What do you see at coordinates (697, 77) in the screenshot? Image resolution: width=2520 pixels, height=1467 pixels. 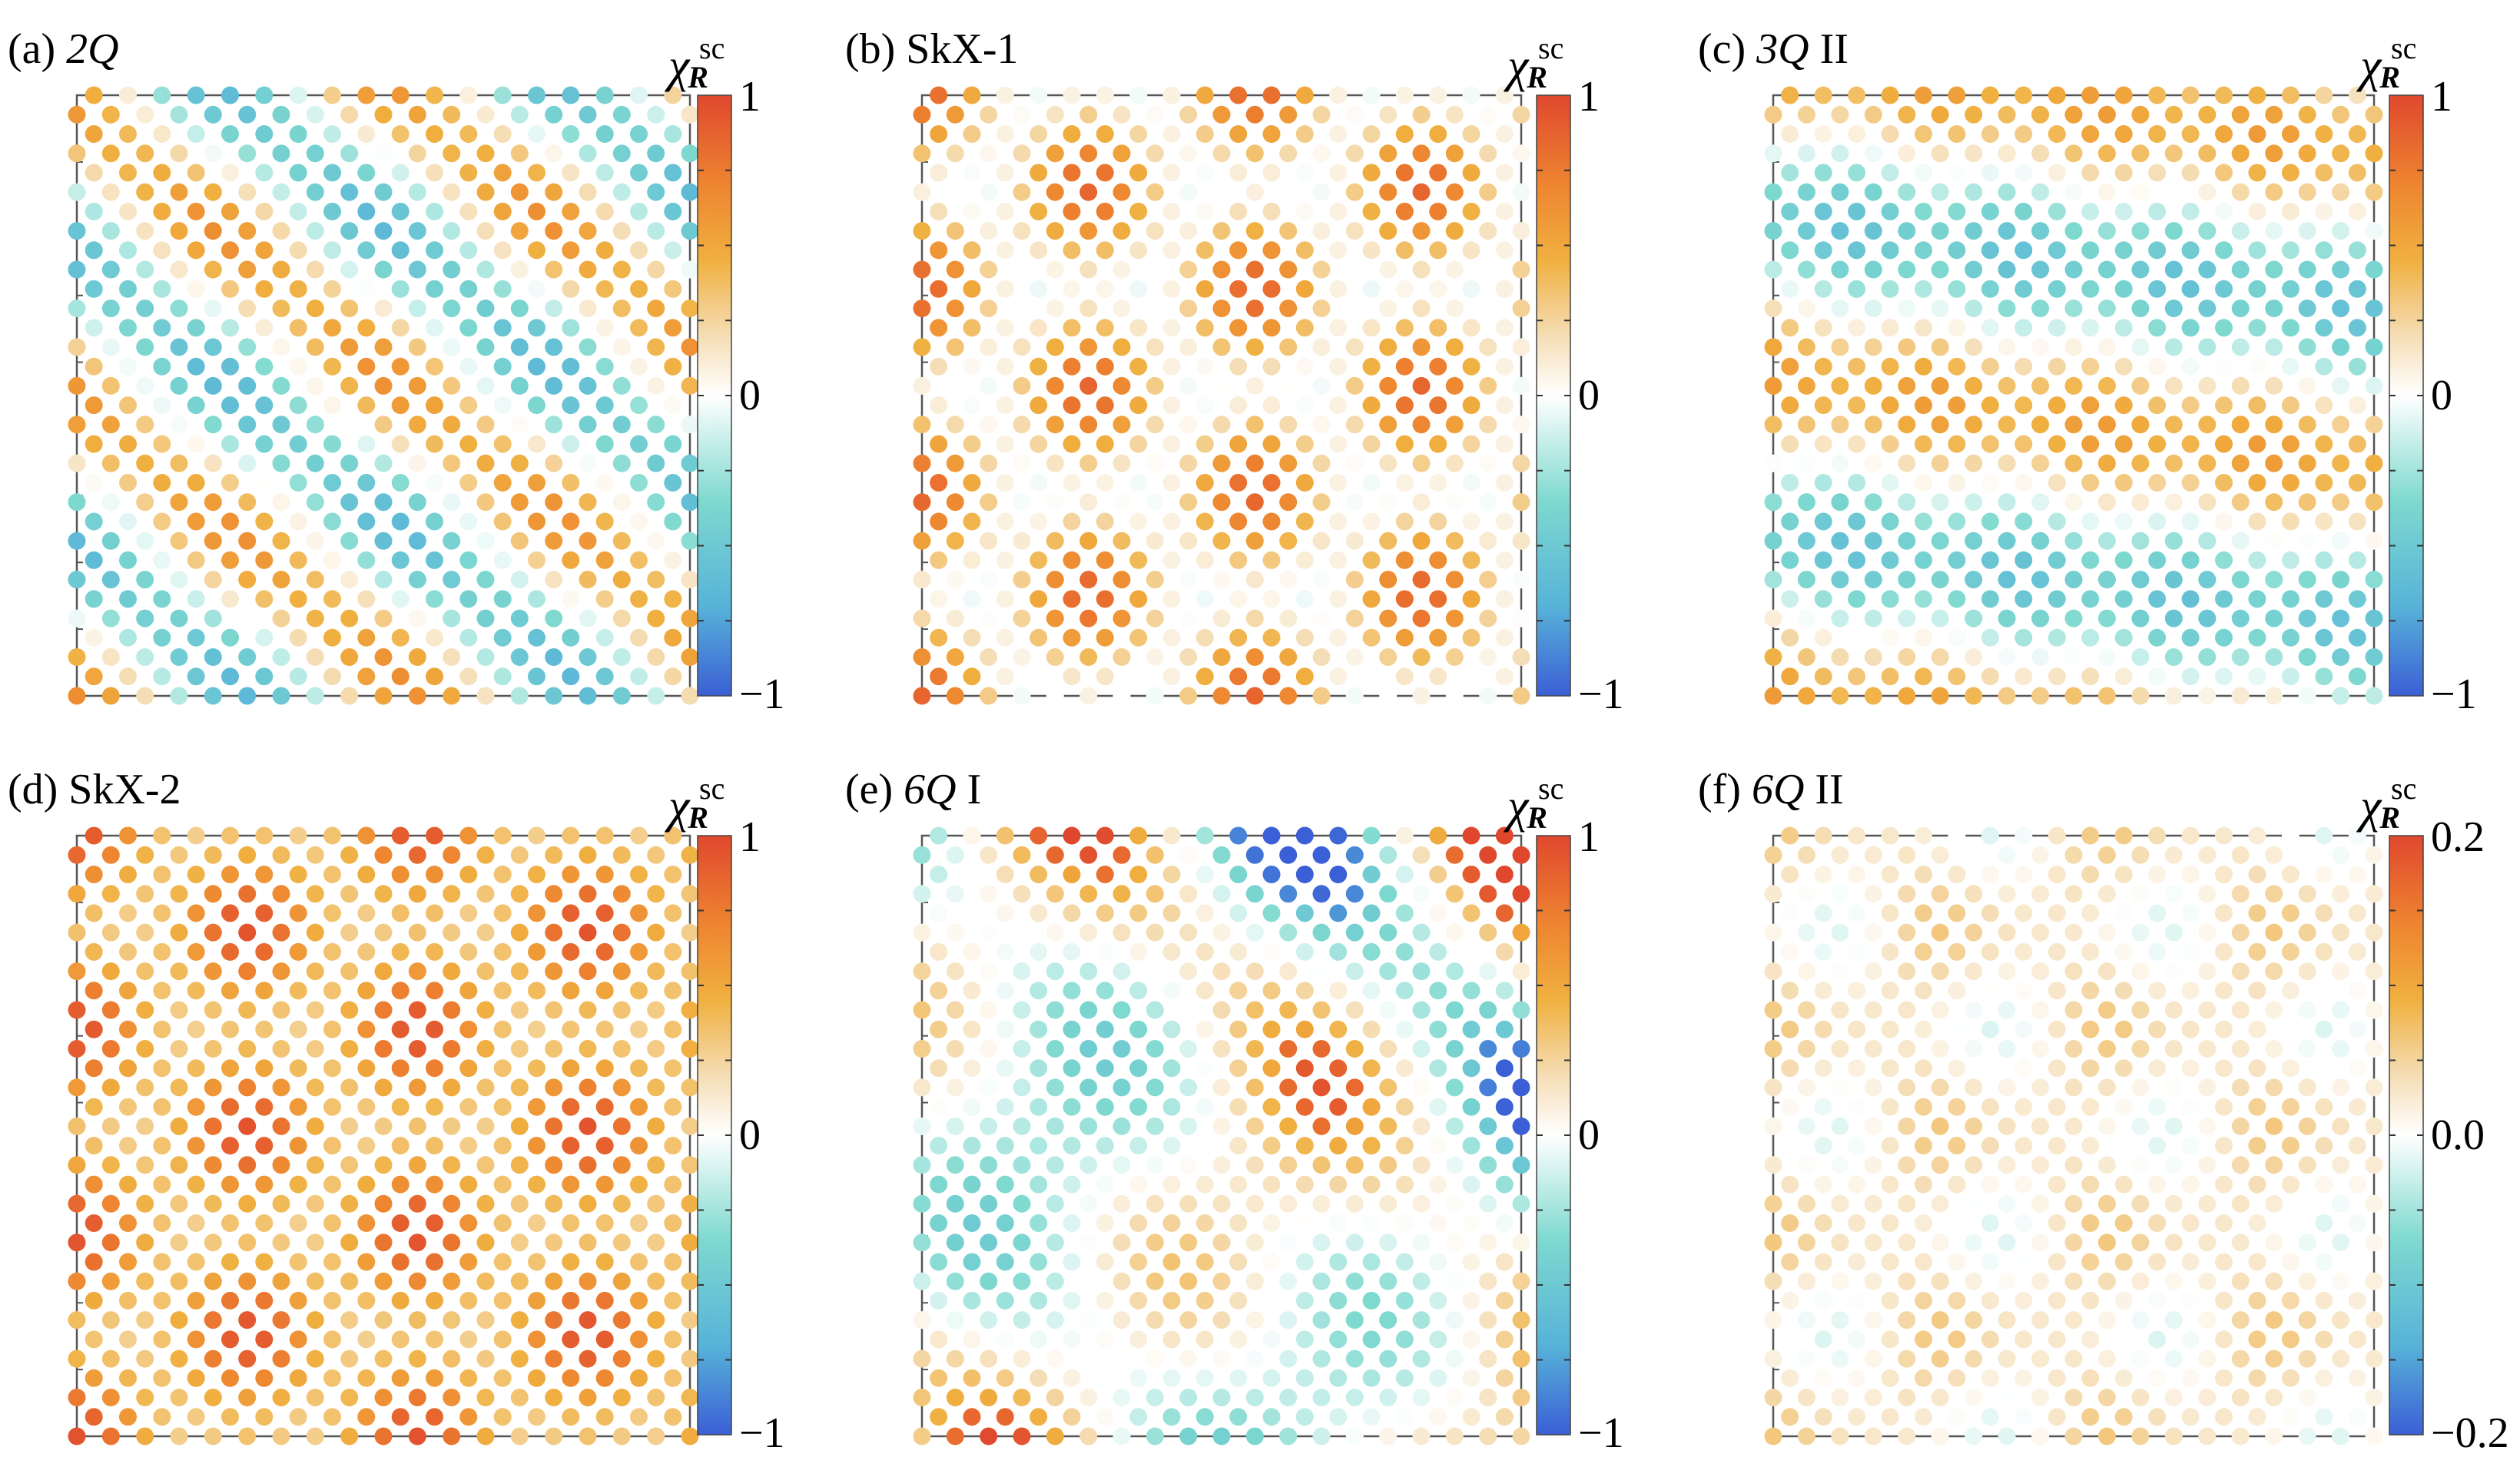 I see `colorbar-title-sub: R` at bounding box center [697, 77].